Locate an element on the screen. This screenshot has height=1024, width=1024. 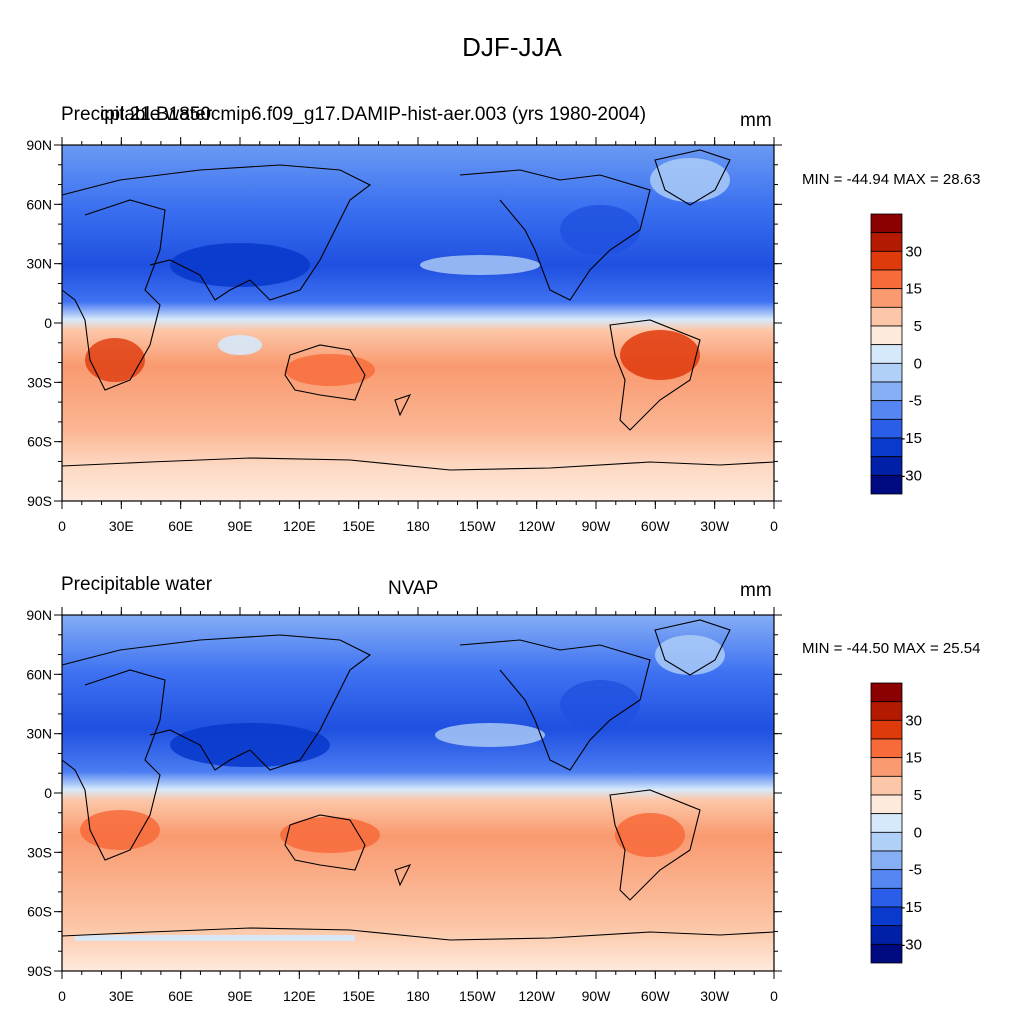
panel1-blob-australia is located at coordinates (330, 370).